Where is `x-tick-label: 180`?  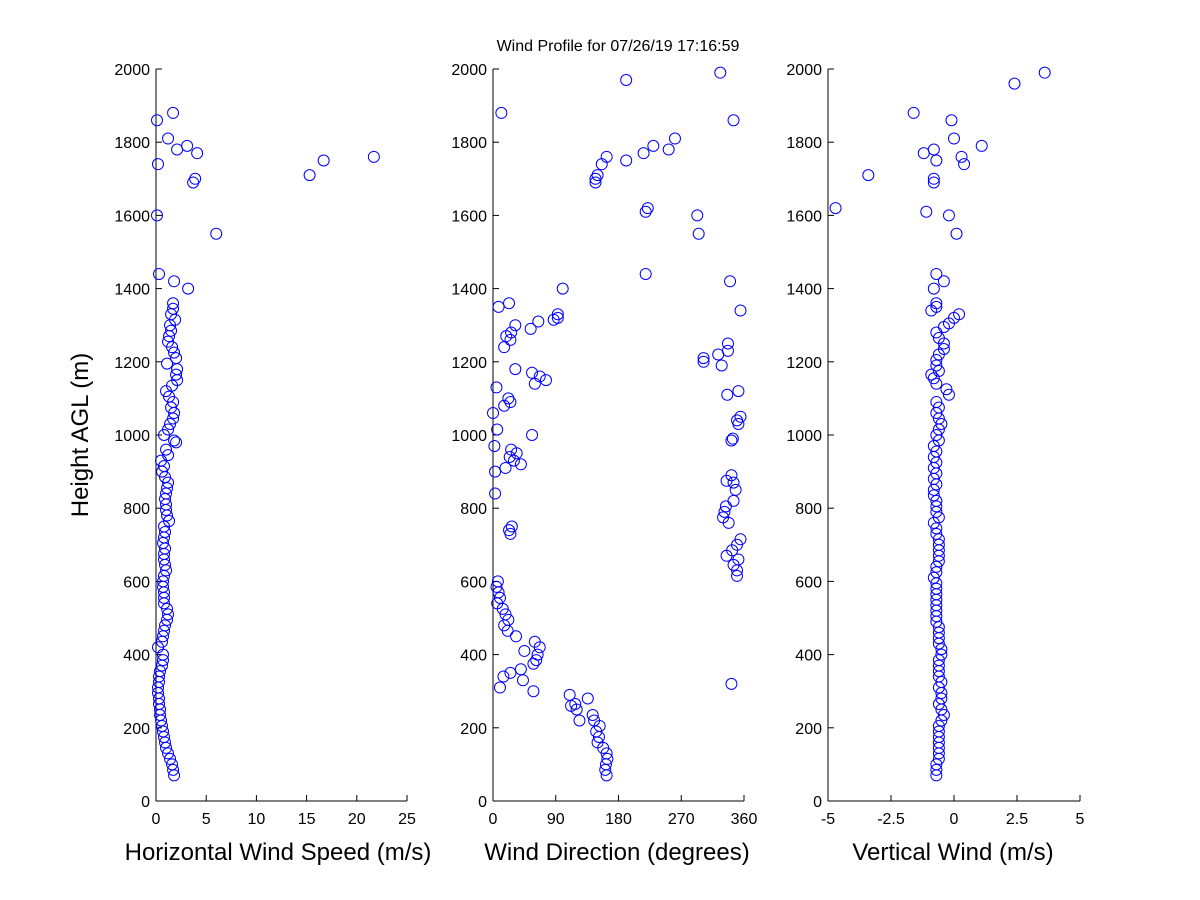
x-tick-label: 180 is located at coordinates (618, 819).